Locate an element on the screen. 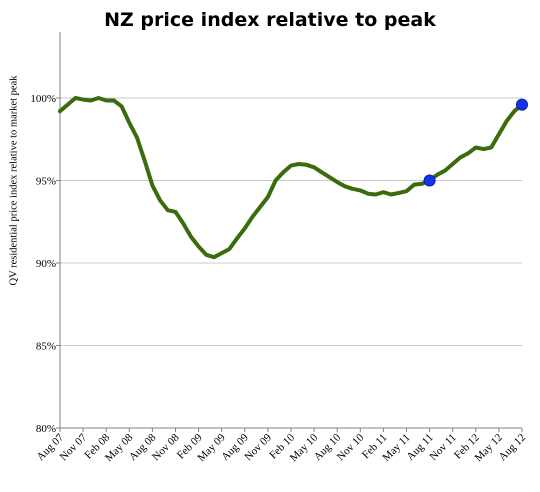 This screenshot has width=540, height=492. x-tick-label: Nov 09 is located at coordinates (258, 447).